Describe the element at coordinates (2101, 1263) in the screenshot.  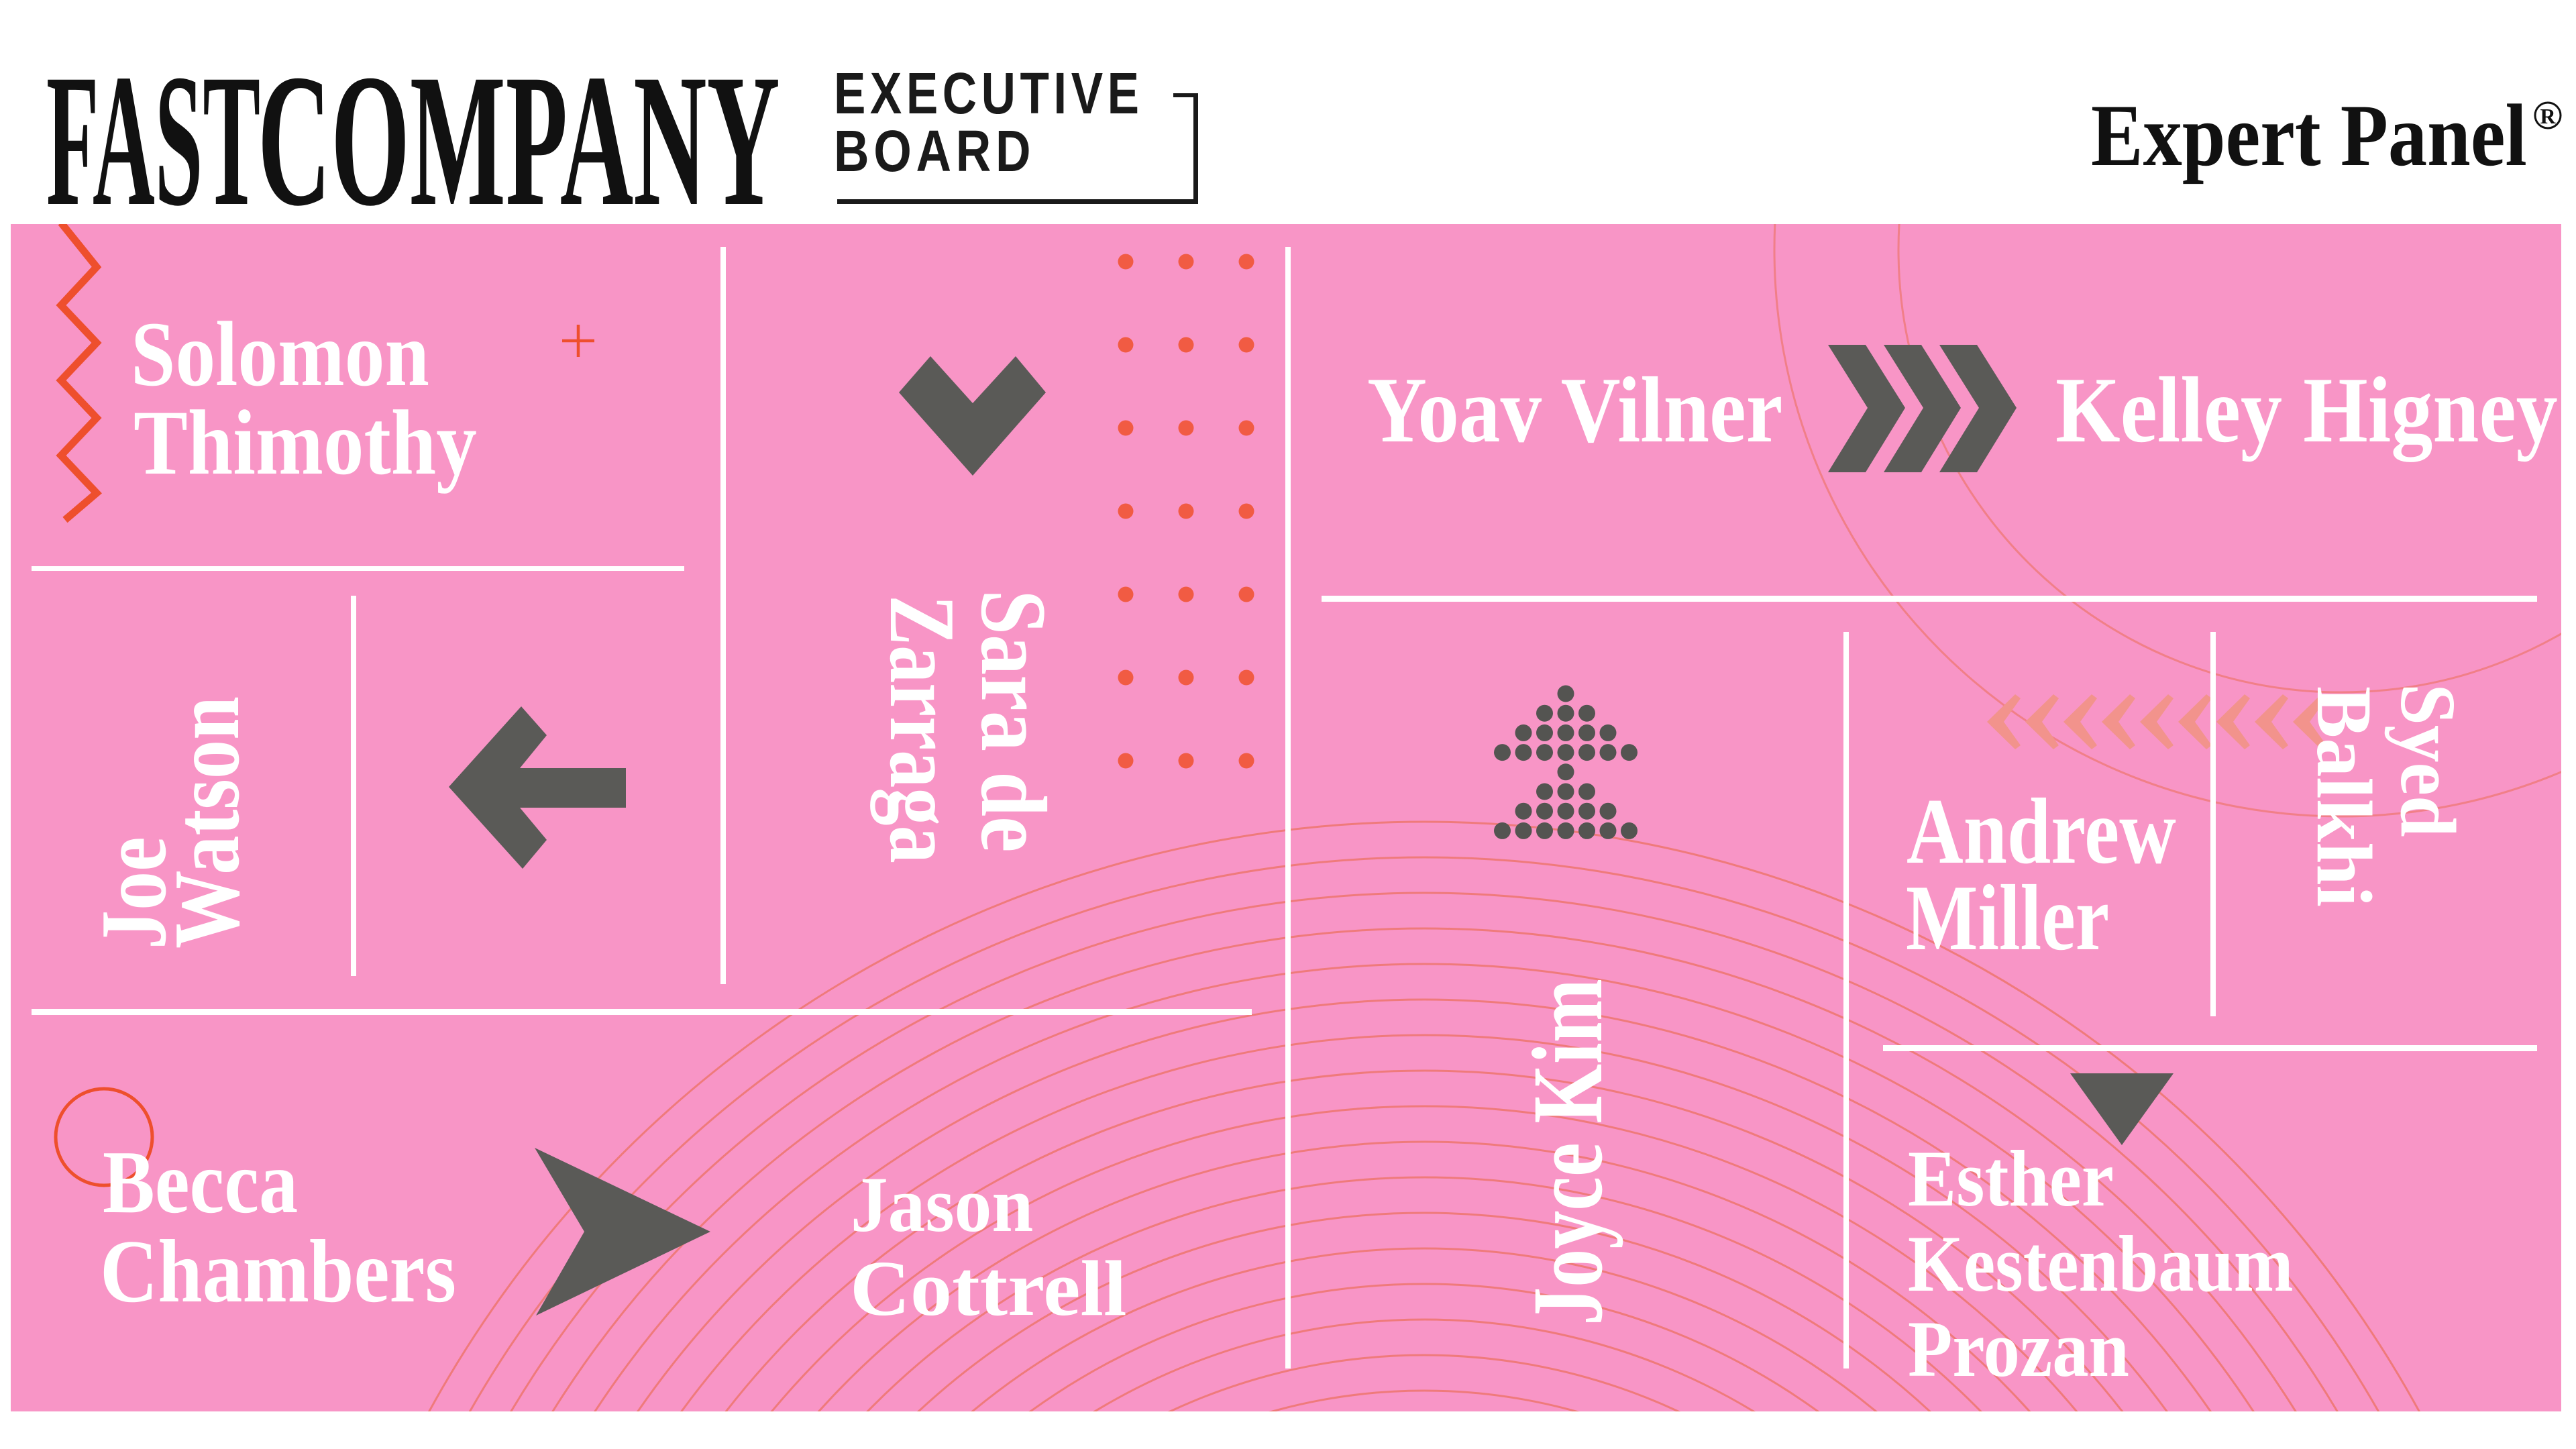
I see `svg-text: Kestenbaum` at that location.